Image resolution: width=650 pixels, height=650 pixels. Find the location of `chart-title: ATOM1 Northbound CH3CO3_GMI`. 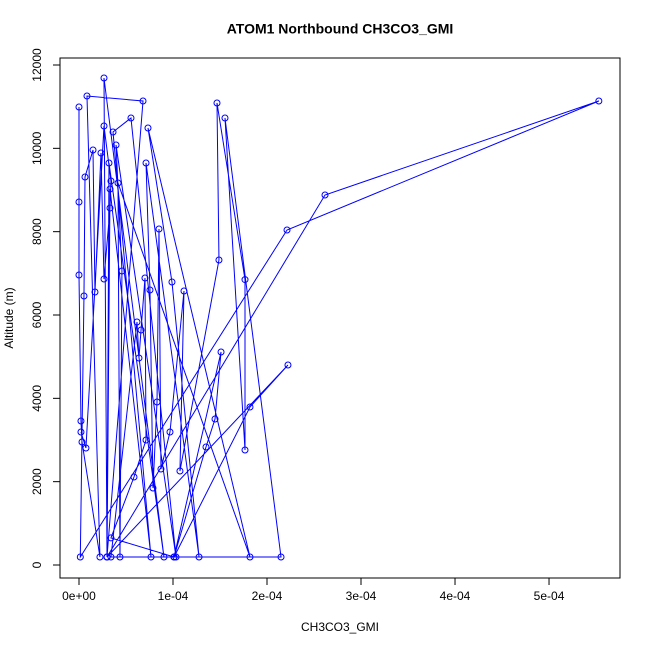

chart-title: ATOM1 Northbound CH3CO3_GMI is located at coordinates (340, 29).